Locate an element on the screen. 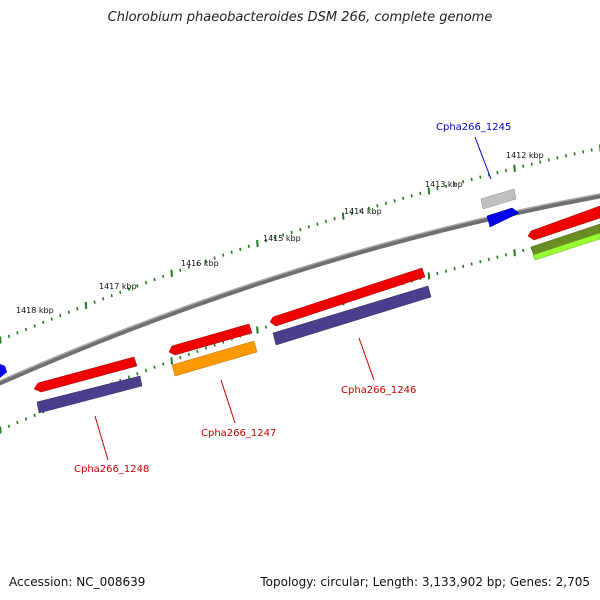 This screenshot has width=600, height=600. gene-1248-forward is located at coordinates (85, 374).